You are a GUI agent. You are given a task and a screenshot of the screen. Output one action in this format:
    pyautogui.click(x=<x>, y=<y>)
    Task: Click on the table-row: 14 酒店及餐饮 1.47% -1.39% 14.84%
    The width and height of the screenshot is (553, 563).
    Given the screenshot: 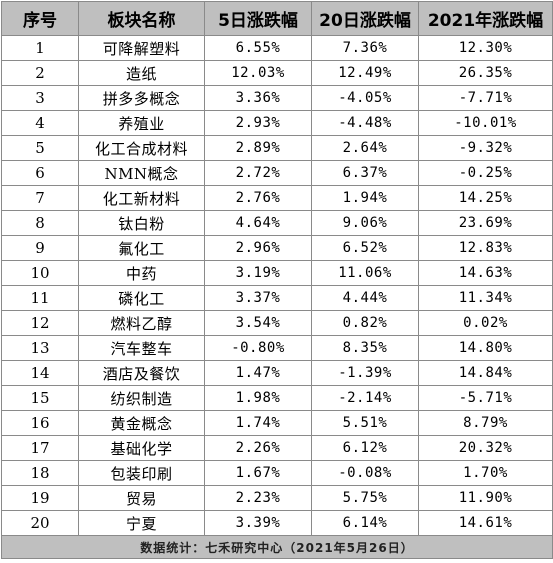 What is the action you would take?
    pyautogui.click(x=277, y=373)
    